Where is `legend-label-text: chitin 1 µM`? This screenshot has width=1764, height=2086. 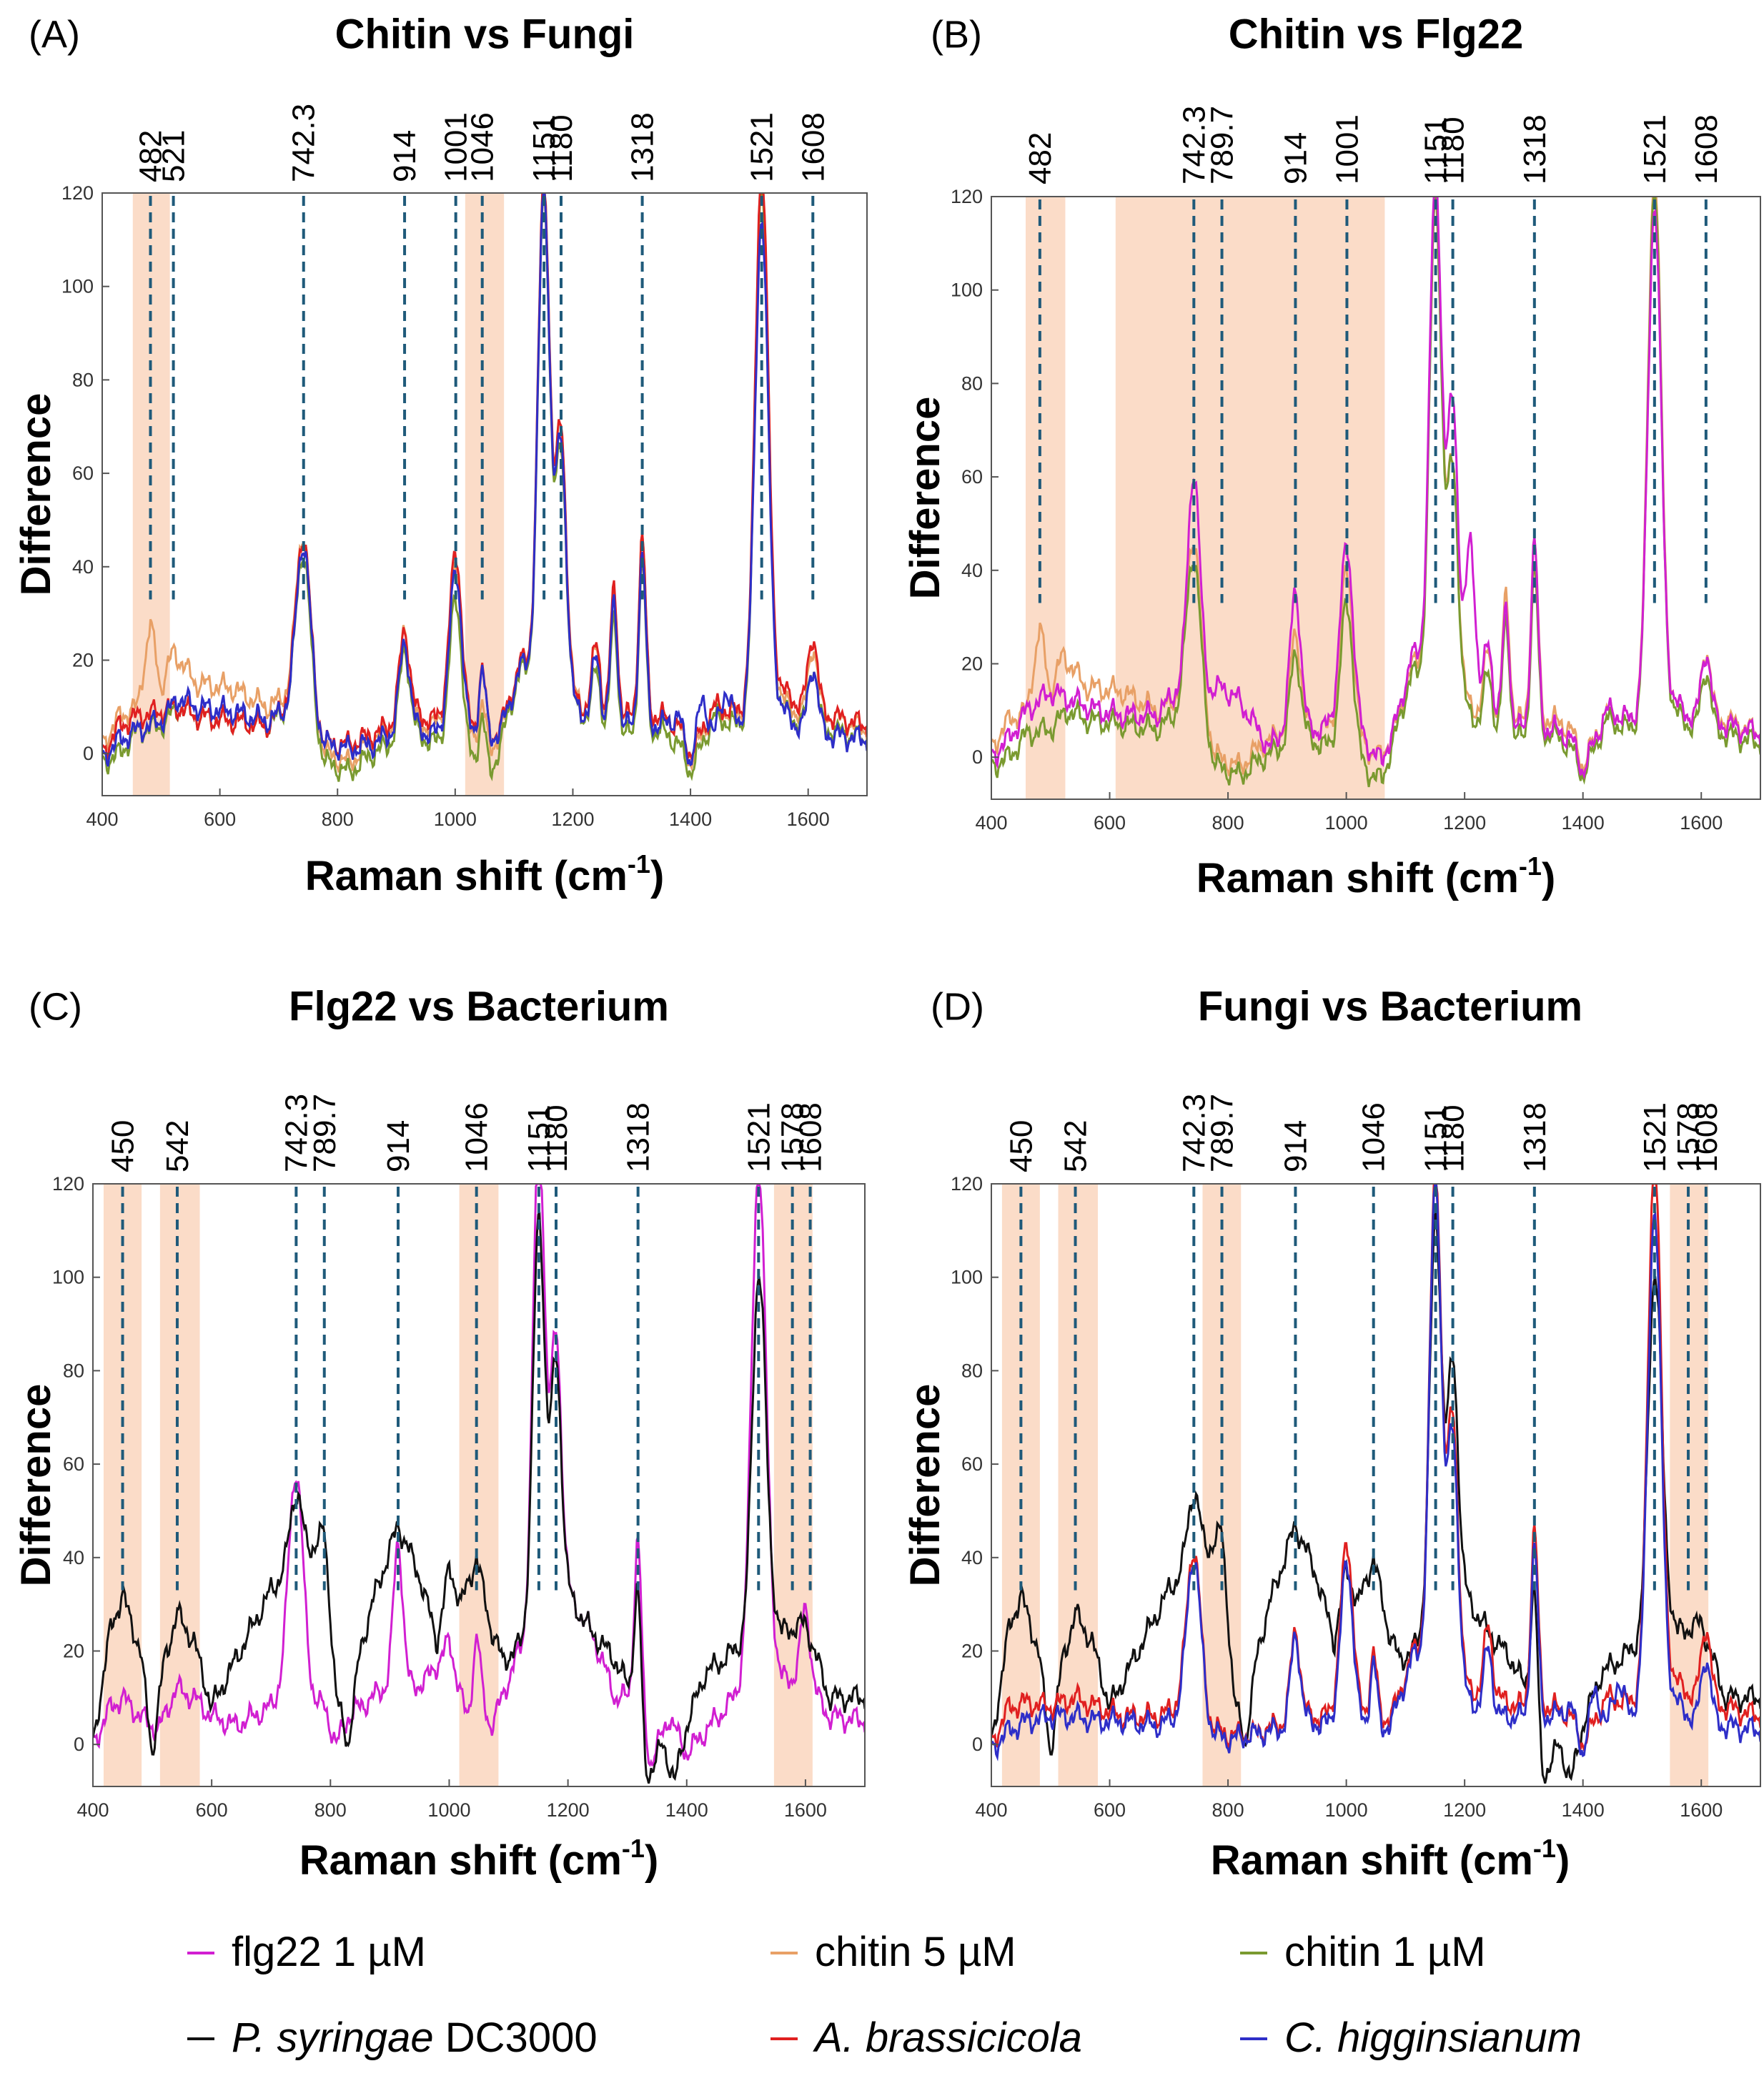
legend-label-text: chitin 1 µM is located at coordinates (1385, 1952).